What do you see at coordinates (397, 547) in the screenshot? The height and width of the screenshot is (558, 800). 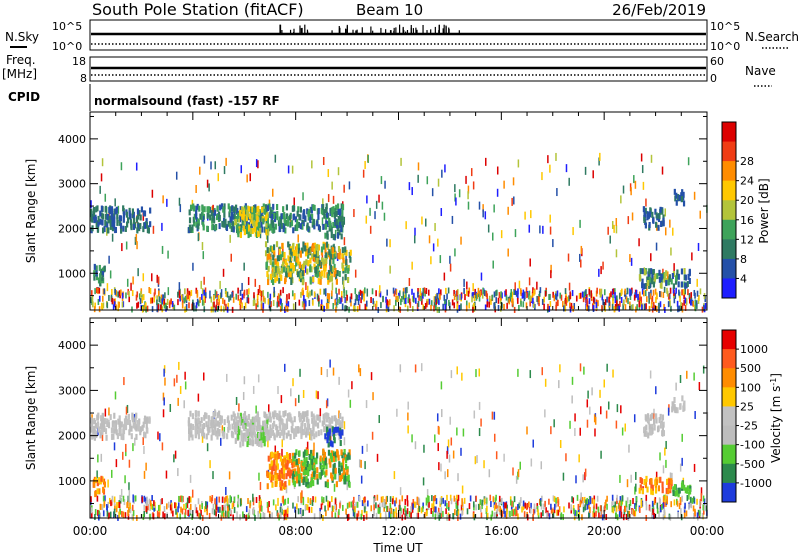 I see `x-axis-title: Time UT` at bounding box center [397, 547].